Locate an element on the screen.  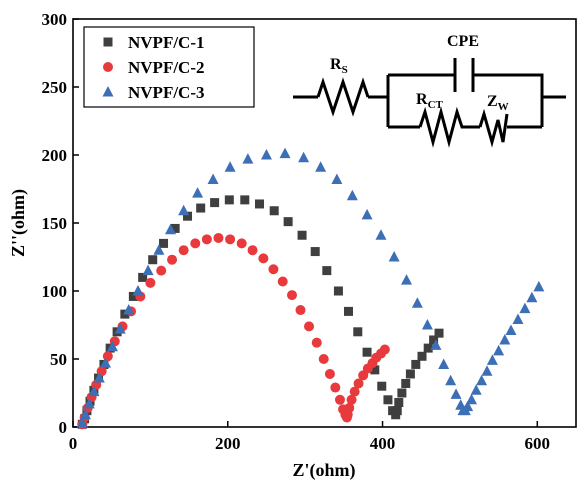
y-tick-label: 0 is located at coordinates (63, 427).